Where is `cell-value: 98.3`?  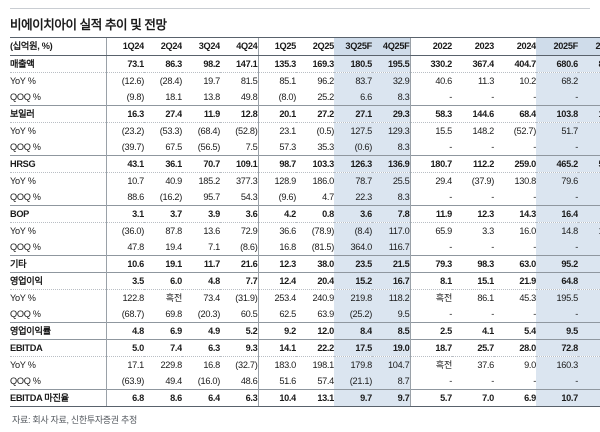
cell-value: 98.3 is located at coordinates (473, 264).